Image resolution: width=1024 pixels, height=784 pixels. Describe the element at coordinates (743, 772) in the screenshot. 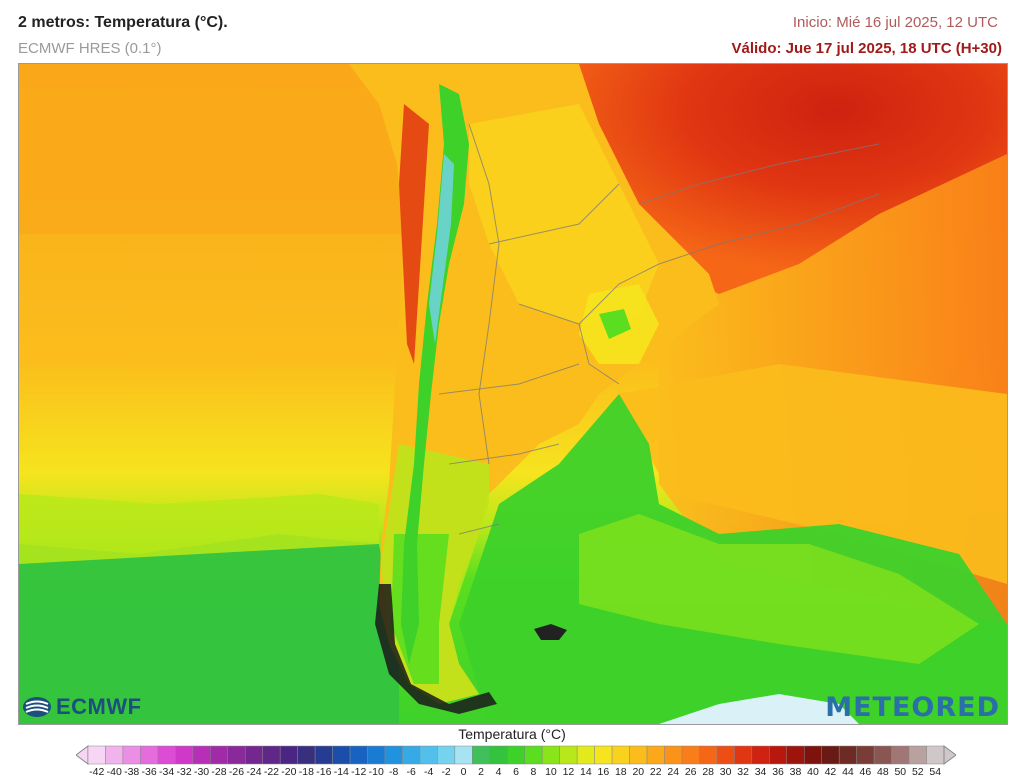

I see `legend-tick-label: 32` at that location.